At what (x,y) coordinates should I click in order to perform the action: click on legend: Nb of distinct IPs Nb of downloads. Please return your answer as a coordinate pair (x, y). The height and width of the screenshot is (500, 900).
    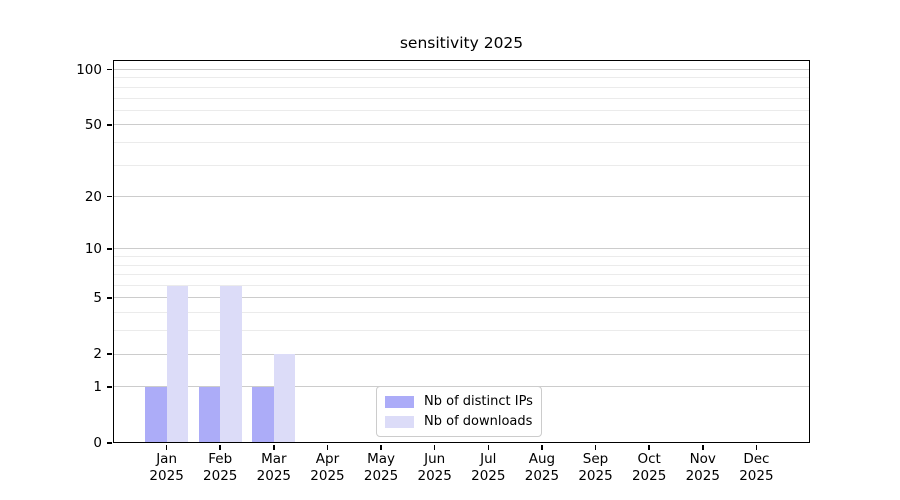
    Looking at the image, I should click on (459, 411).